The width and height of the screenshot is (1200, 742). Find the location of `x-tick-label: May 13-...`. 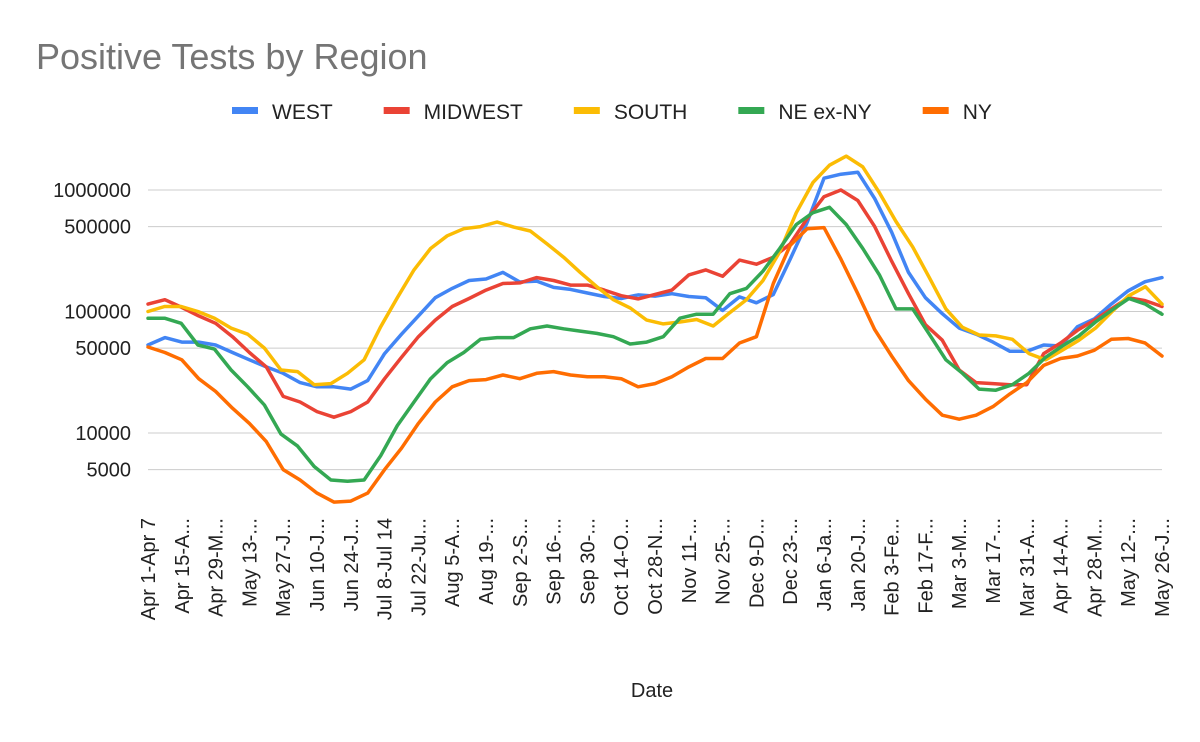

x-tick-label: May 13-... is located at coordinates (250, 562).